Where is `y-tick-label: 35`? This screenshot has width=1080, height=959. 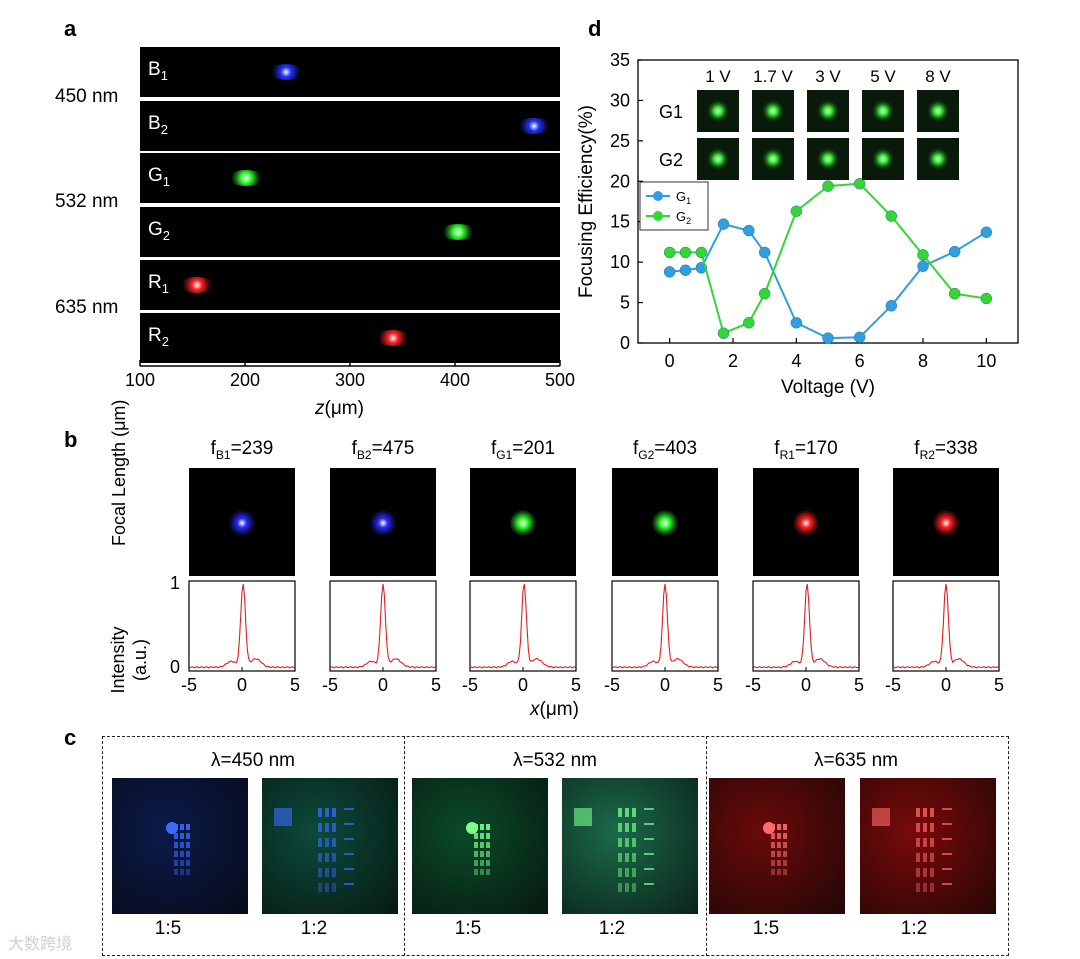
y-tick-label: 35 is located at coordinates (620, 60).